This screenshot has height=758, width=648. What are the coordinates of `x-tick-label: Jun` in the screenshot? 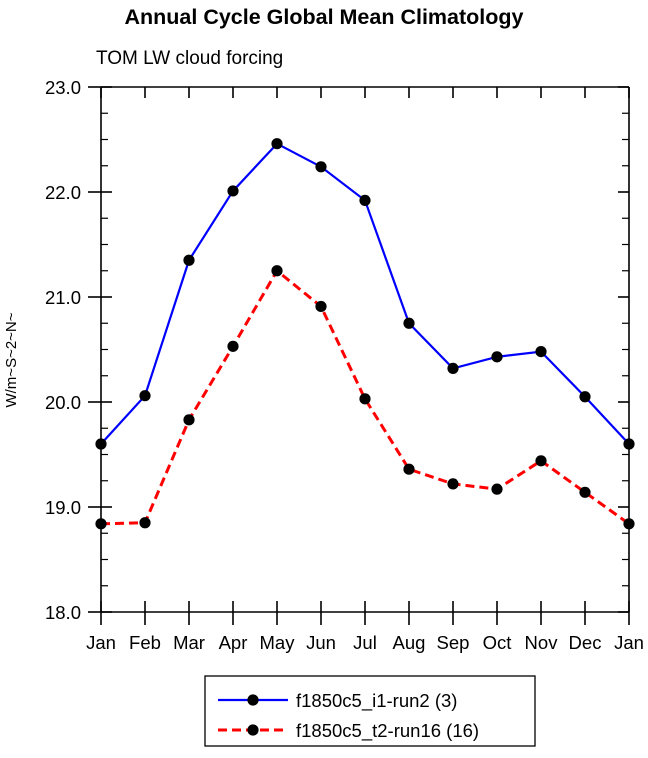 It's located at (321, 642).